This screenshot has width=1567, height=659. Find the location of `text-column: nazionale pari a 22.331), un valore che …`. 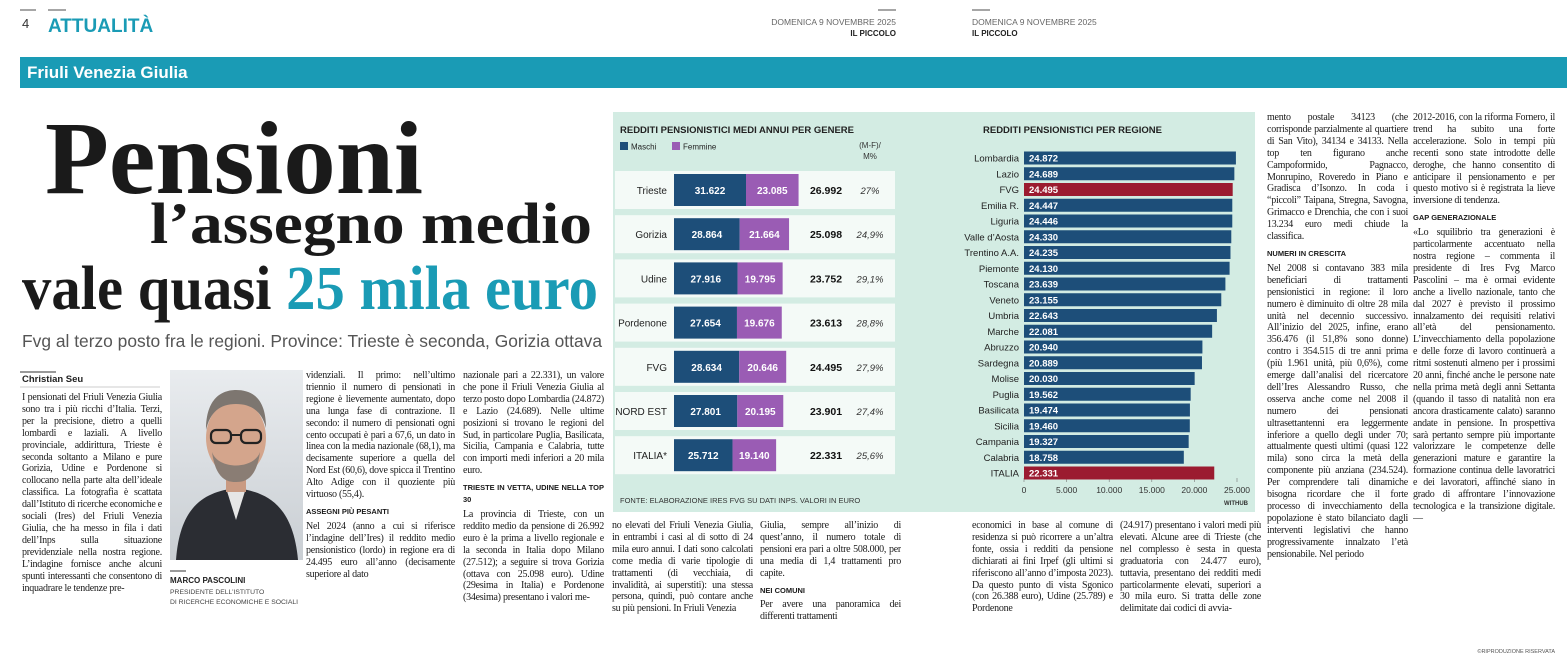

text-column: nazionale pari a 22.331), un valore che … is located at coordinates (533, 507).